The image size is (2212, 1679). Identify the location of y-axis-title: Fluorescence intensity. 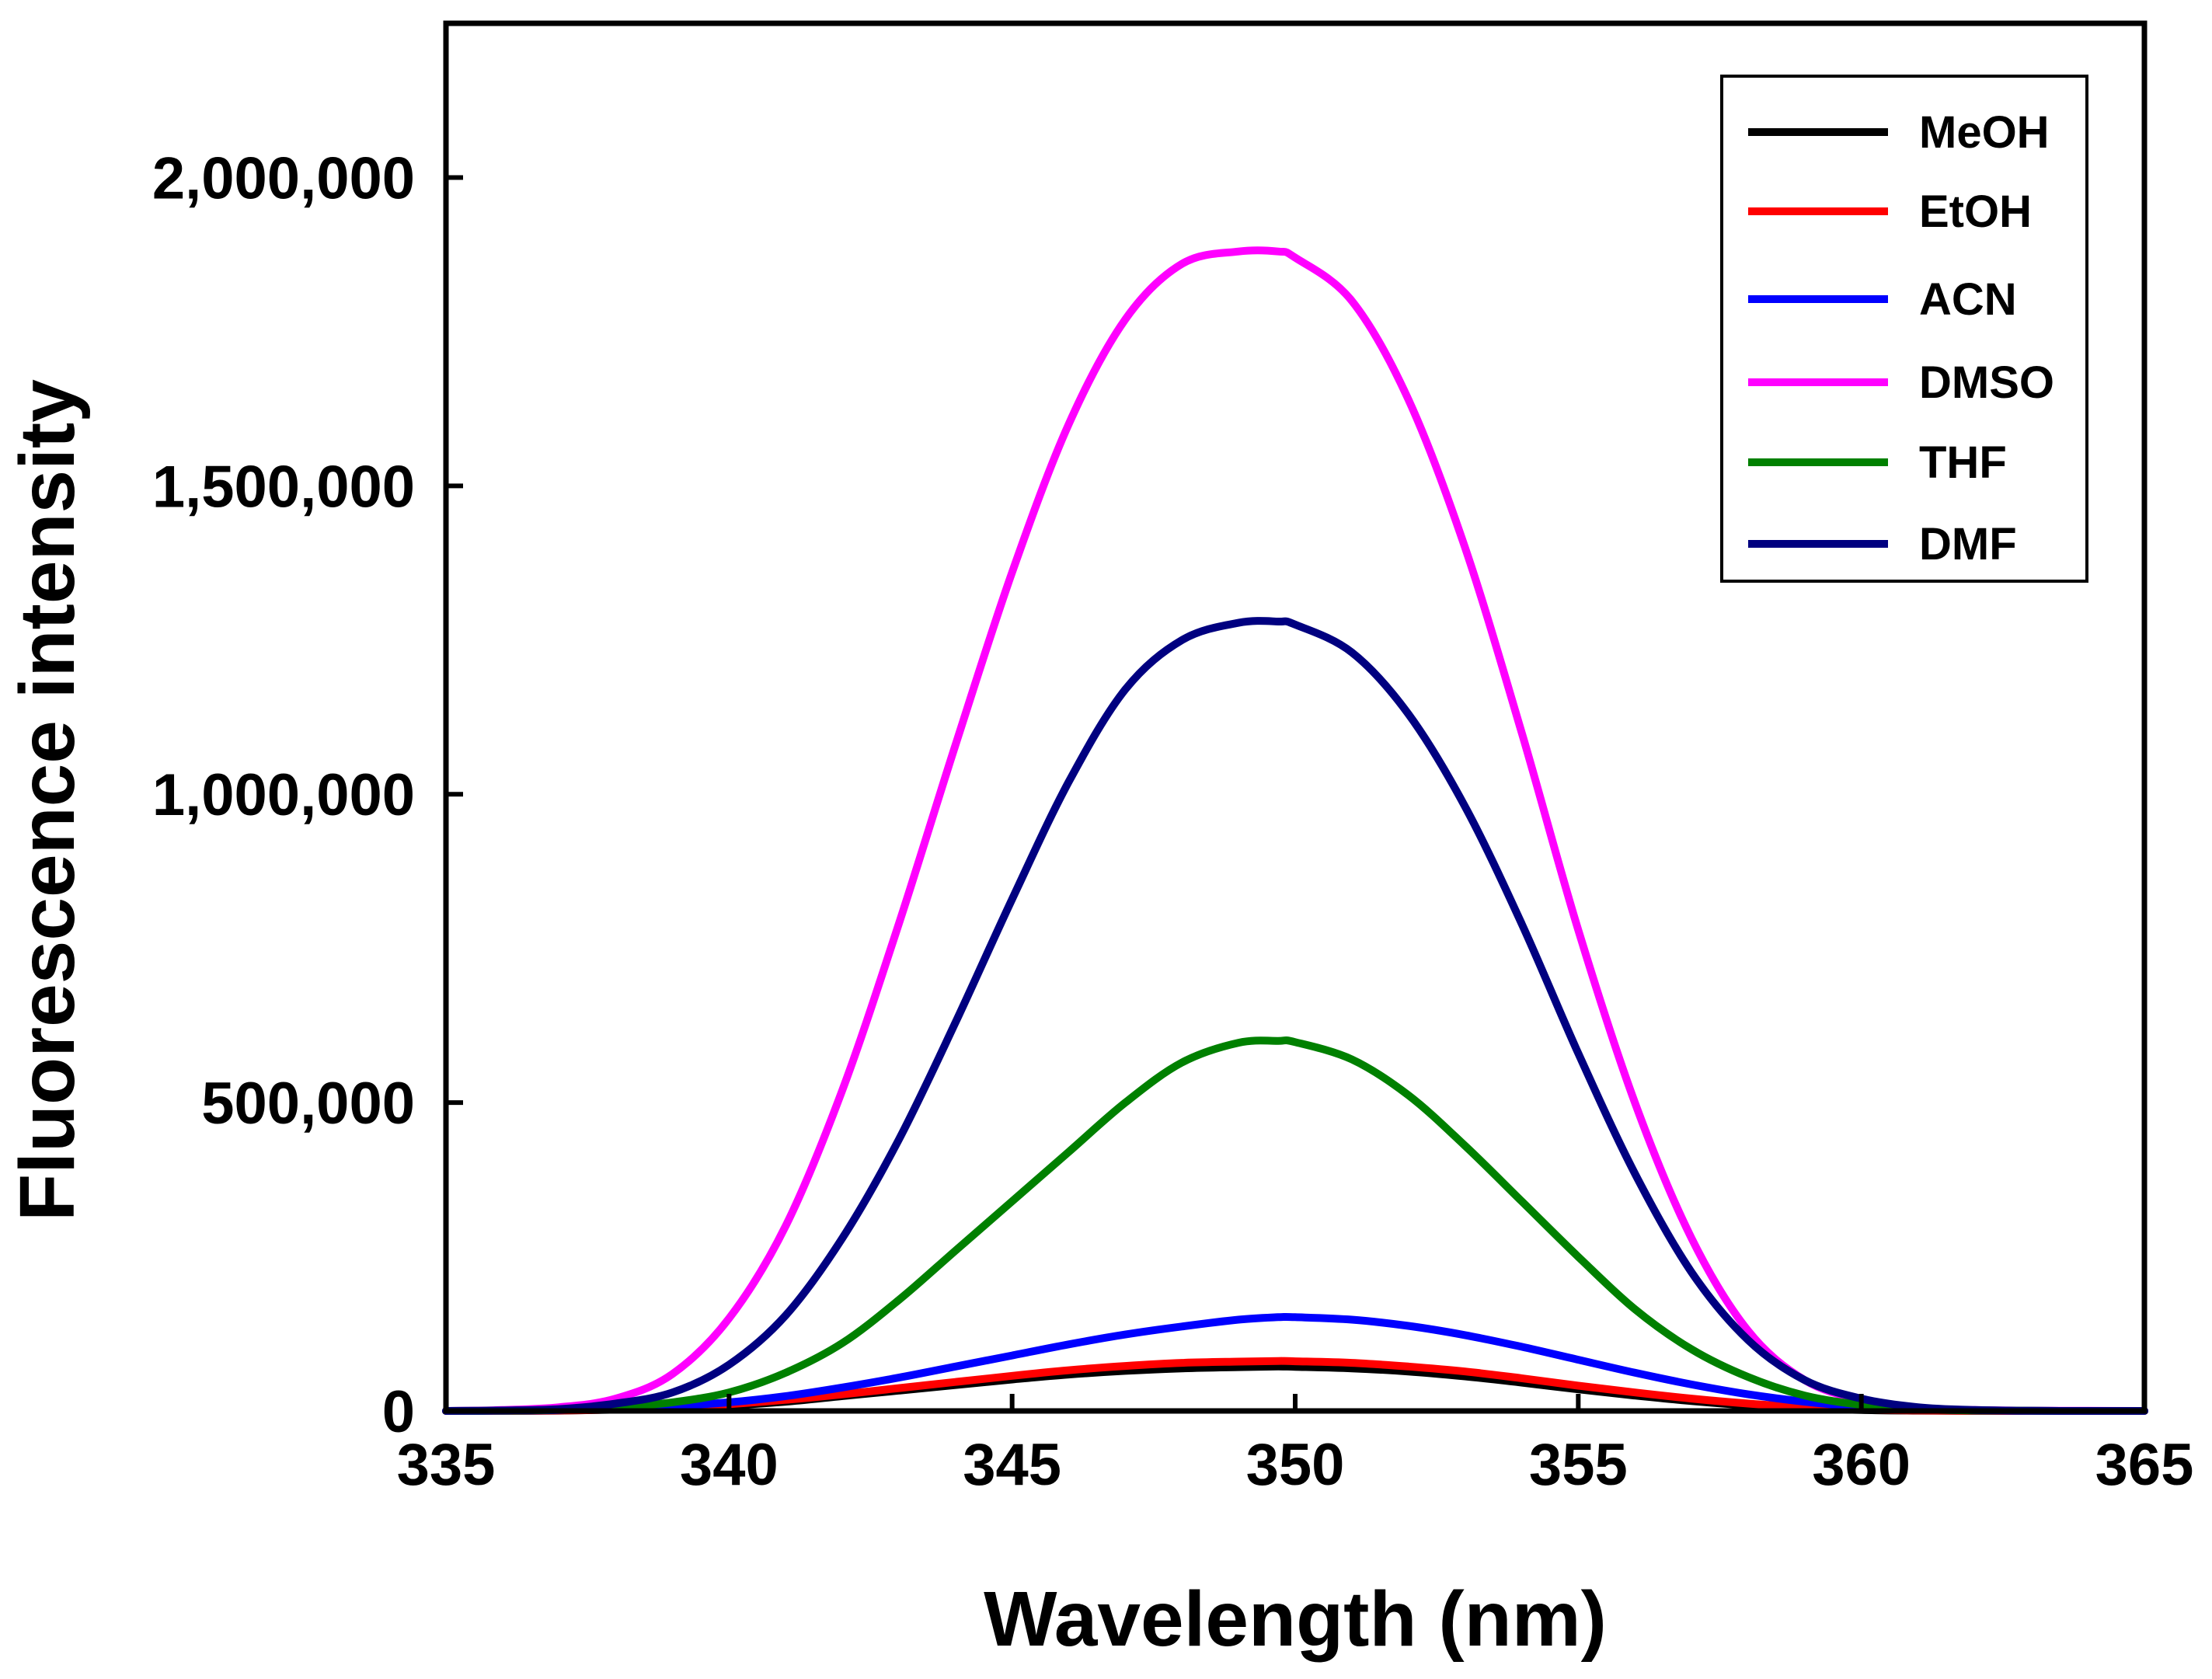
(47, 800).